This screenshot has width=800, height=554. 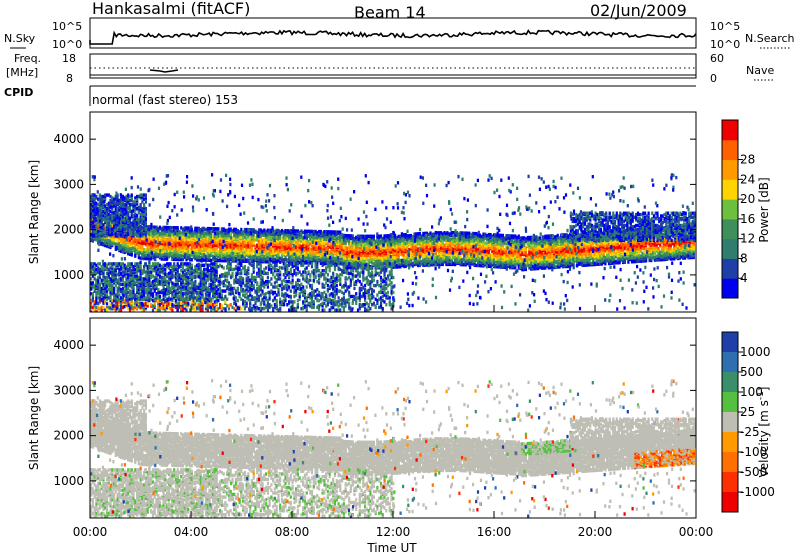 I want to click on nsky-trace, so click(x=393, y=37).